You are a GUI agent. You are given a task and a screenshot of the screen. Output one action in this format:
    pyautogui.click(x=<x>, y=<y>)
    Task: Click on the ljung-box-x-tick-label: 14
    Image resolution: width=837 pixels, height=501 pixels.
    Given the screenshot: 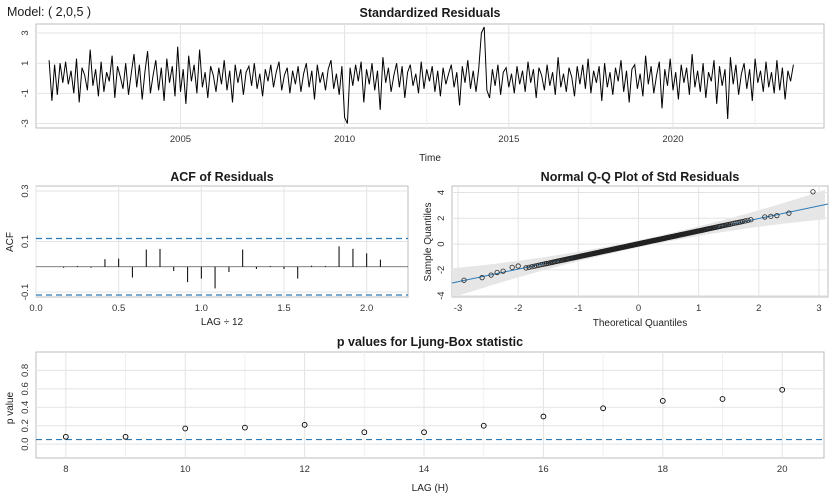 What is the action you would take?
    pyautogui.click(x=424, y=469)
    